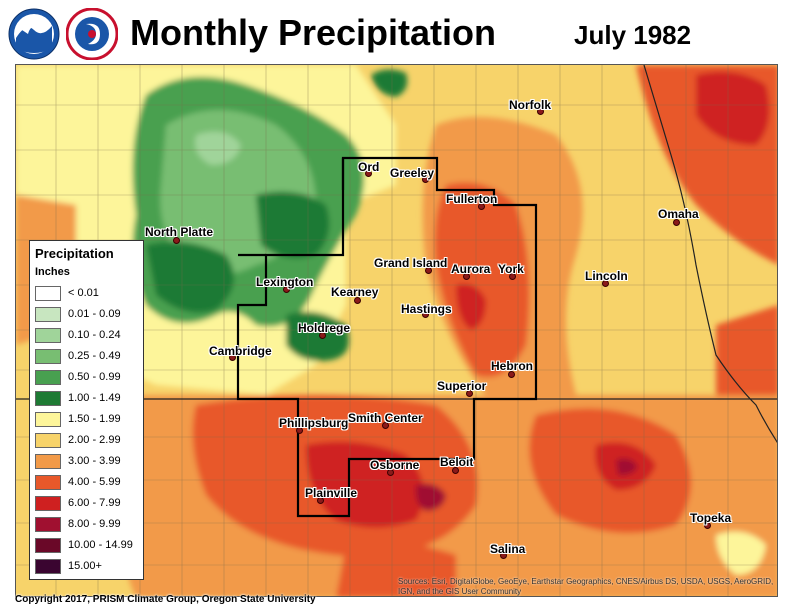 The width and height of the screenshot is (792, 612). What do you see at coordinates (94, 503) in the screenshot?
I see `legend-label: 6.00 - 7.99` at bounding box center [94, 503].